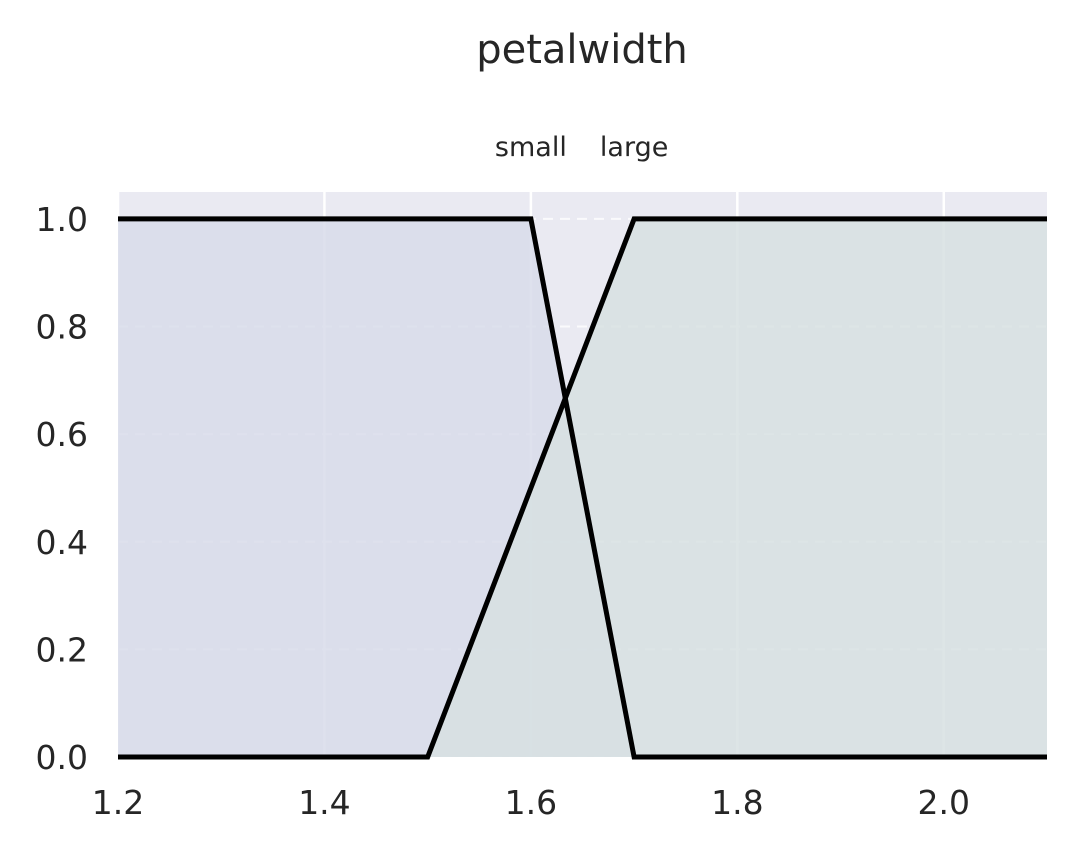  Describe the element at coordinates (737, 802) in the screenshot. I see `x-tick-label: 1.8` at that location.